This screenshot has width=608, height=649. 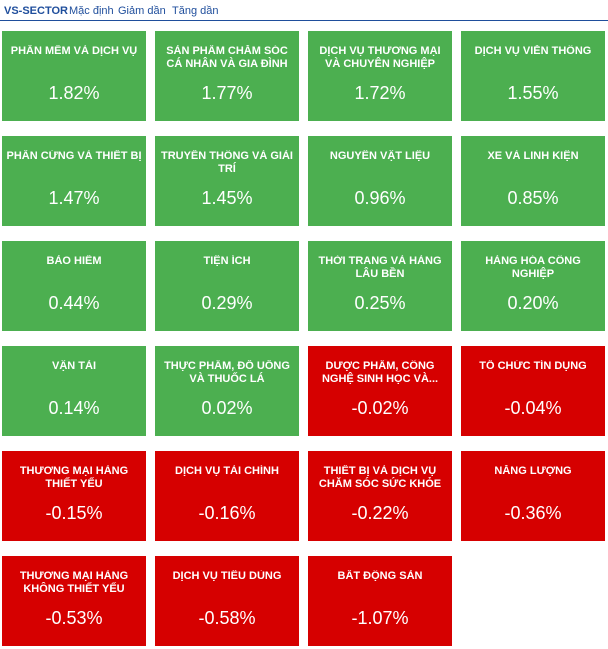 I want to click on sector-tile: DỊCH VỤ TÀI CHÍNH -0.16%, so click(x=227, y=496).